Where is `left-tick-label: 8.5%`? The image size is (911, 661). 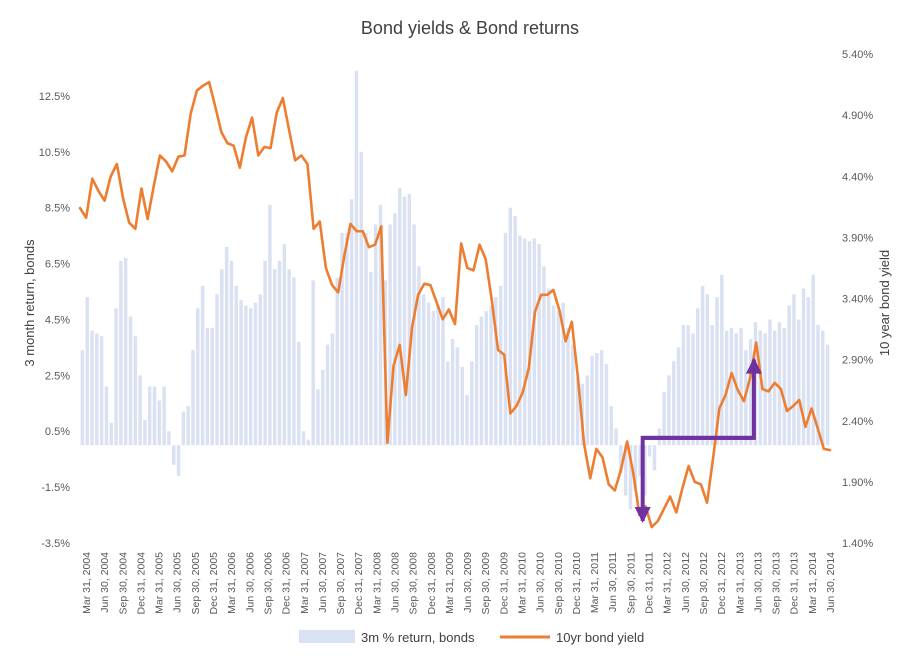
left-tick-label: 8.5% is located at coordinates (57, 209).